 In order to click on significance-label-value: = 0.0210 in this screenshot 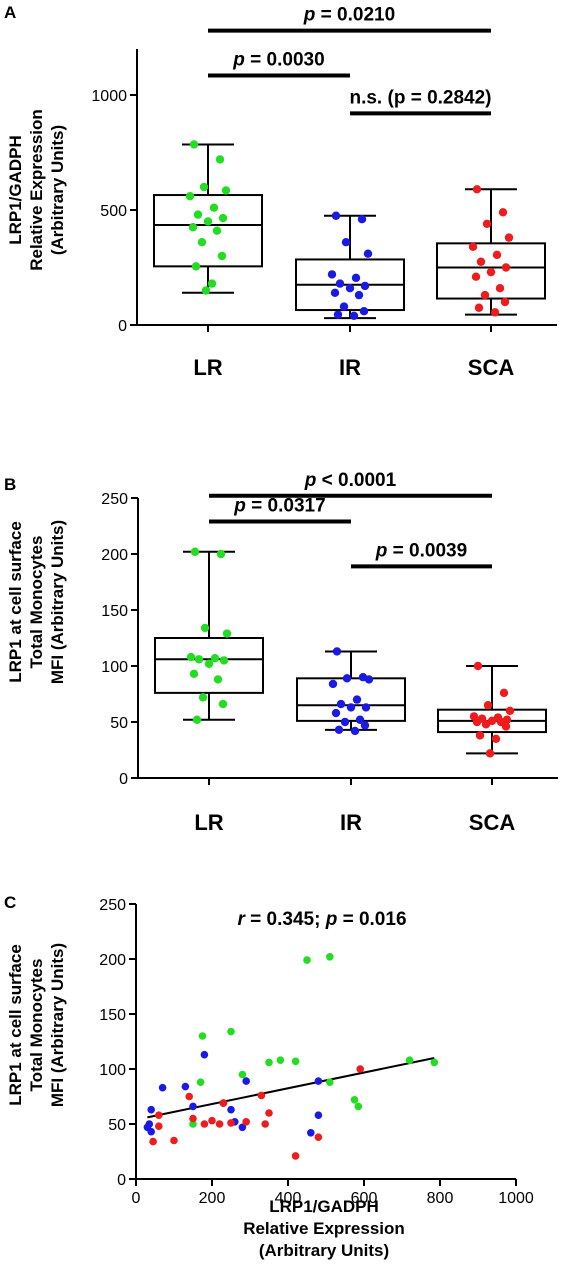, I will do `click(355, 15)`.